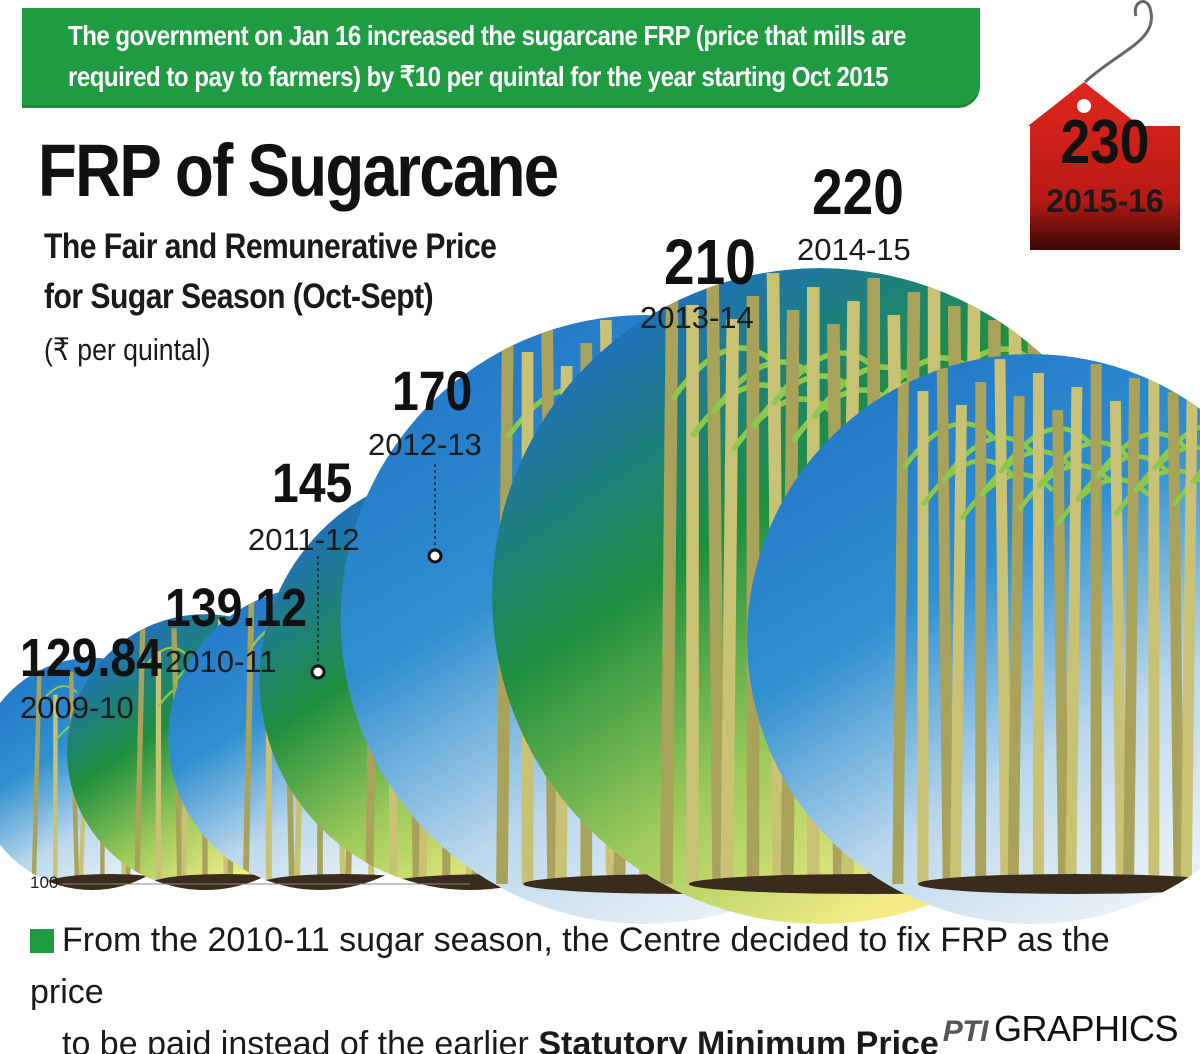  I want to click on pti-logo: PTI, so click(965, 1031).